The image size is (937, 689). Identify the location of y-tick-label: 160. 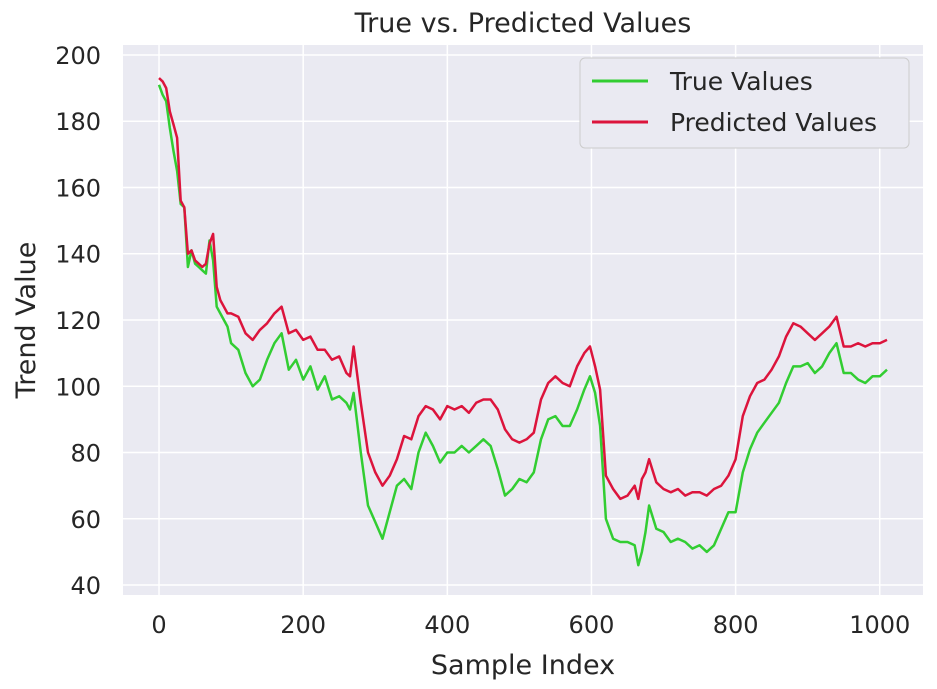
(78, 188).